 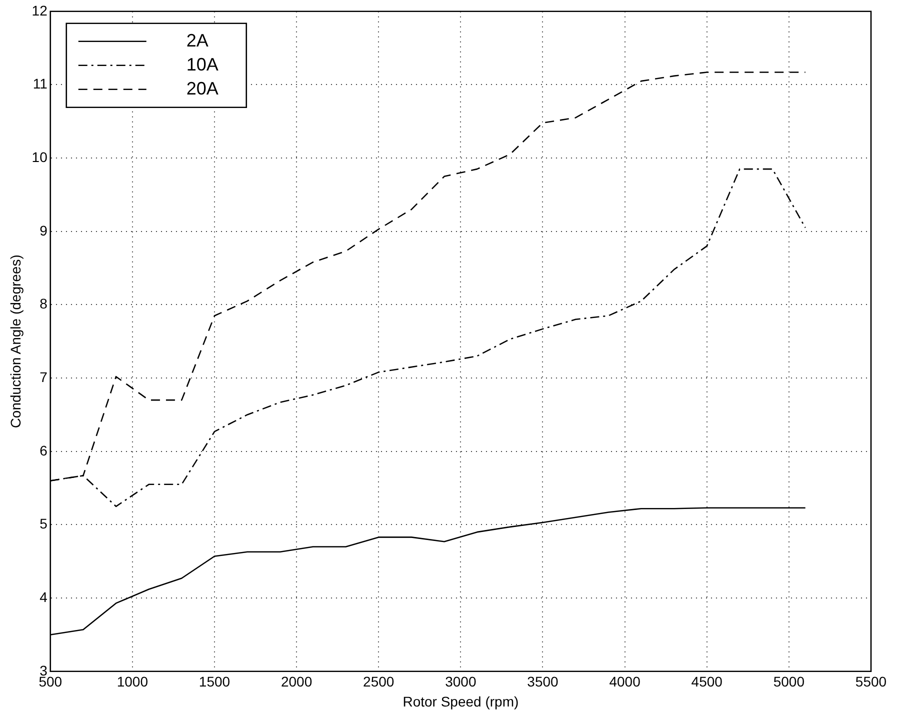 What do you see at coordinates (202, 88) in the screenshot?
I see `legend-label: 20A` at bounding box center [202, 88].